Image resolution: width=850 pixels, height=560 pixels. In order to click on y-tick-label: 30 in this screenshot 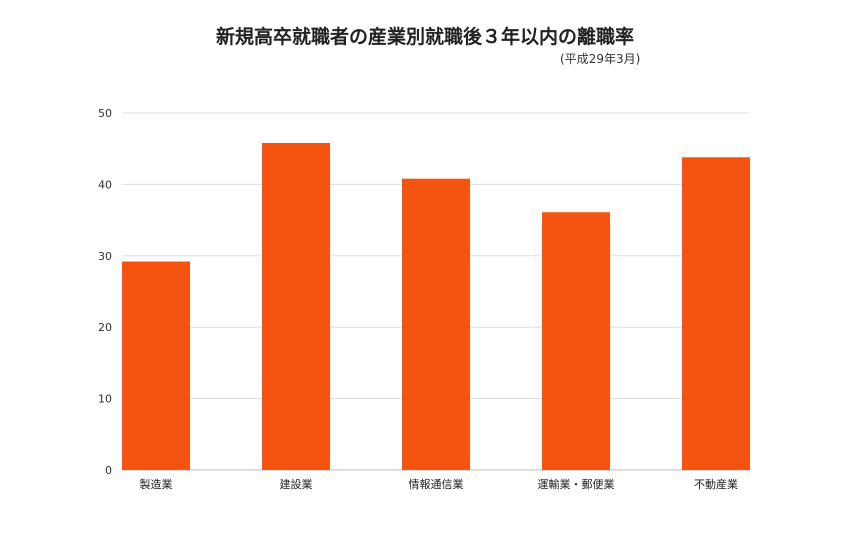, I will do `click(105, 256)`.